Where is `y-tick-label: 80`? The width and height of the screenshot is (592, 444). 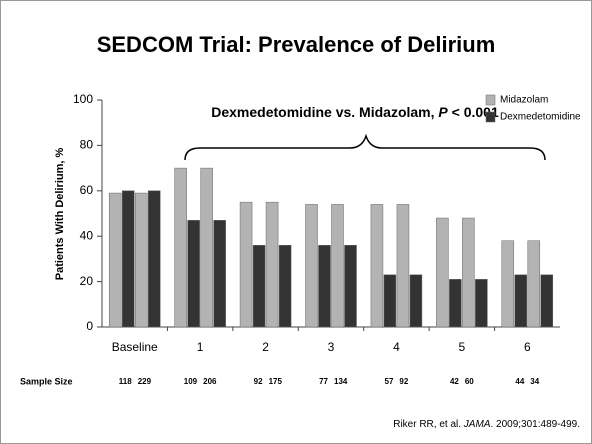
y-tick-label: 80 is located at coordinates (87, 145).